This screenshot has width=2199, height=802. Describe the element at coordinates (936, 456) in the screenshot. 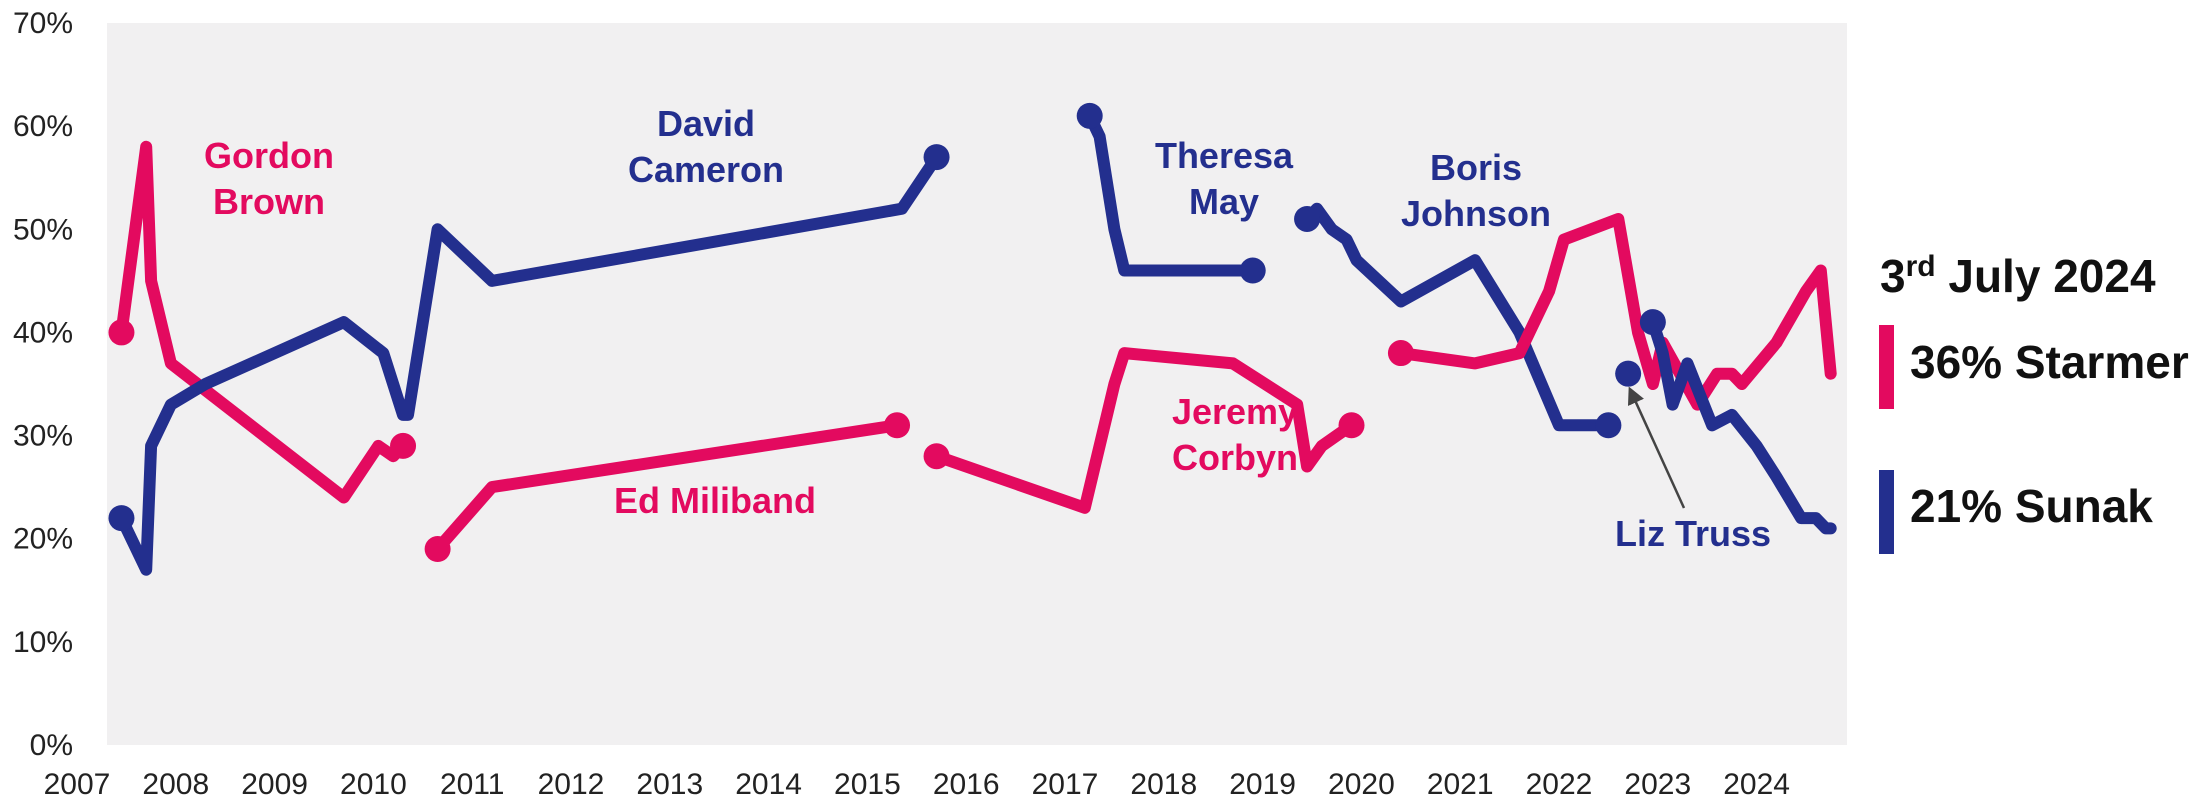

I see `jeremy-corbyn-start-marker` at that location.